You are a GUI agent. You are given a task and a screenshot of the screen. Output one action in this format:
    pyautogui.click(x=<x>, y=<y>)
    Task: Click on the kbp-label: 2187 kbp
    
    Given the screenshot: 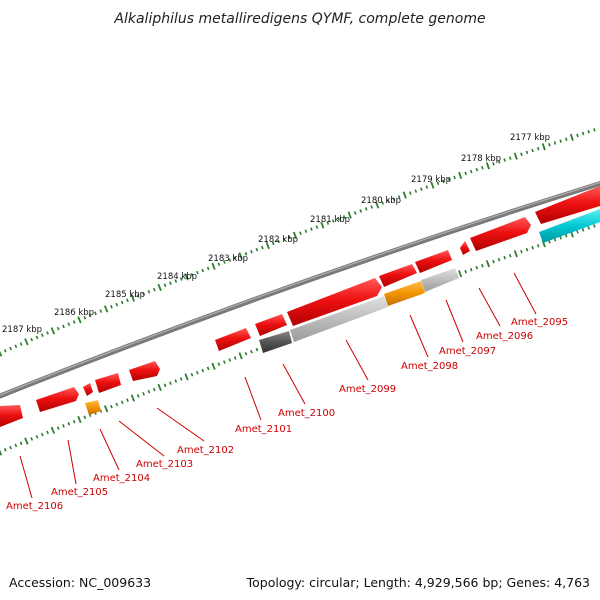 What is the action you would take?
    pyautogui.click(x=22, y=330)
    